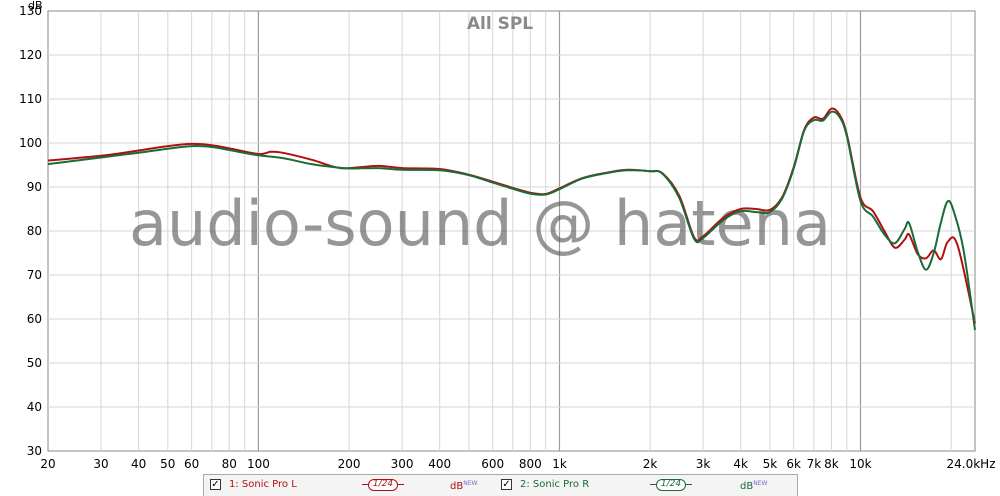 This screenshot has height=496, width=1000. I want to click on y-tick-label: 100, so click(30, 143).